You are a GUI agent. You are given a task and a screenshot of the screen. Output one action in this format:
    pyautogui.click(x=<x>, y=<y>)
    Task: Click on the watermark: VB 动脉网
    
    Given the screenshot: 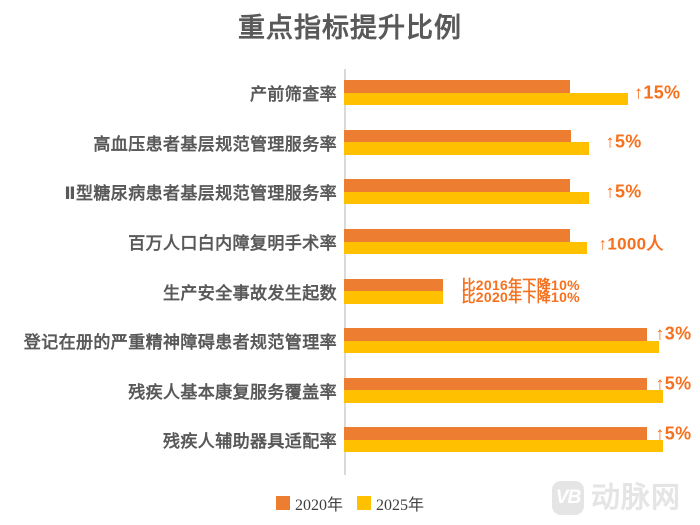 What is the action you would take?
    pyautogui.click(x=616, y=498)
    